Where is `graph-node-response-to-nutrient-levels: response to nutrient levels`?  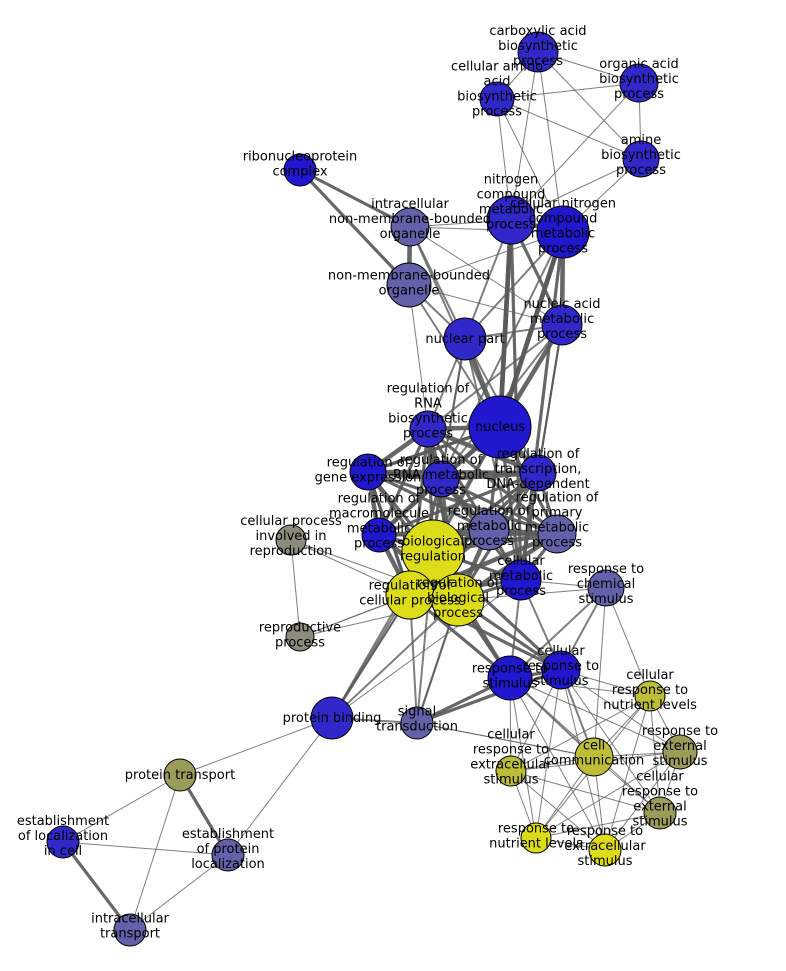
graph-node-response-to-nutrient-levels: response to nutrient levels is located at coordinates (536, 838).